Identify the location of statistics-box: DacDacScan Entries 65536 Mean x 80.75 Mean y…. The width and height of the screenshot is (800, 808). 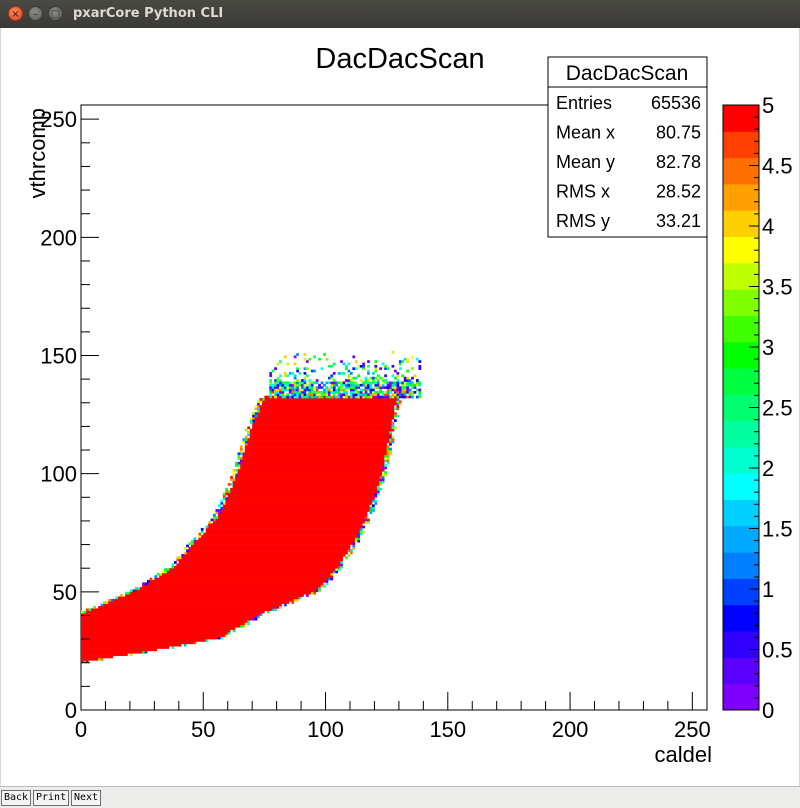
(627, 147).